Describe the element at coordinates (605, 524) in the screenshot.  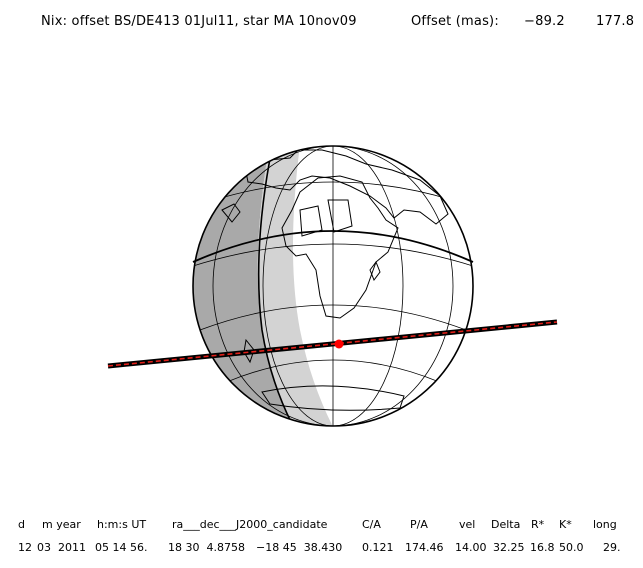
I see `col-long: long` at that location.